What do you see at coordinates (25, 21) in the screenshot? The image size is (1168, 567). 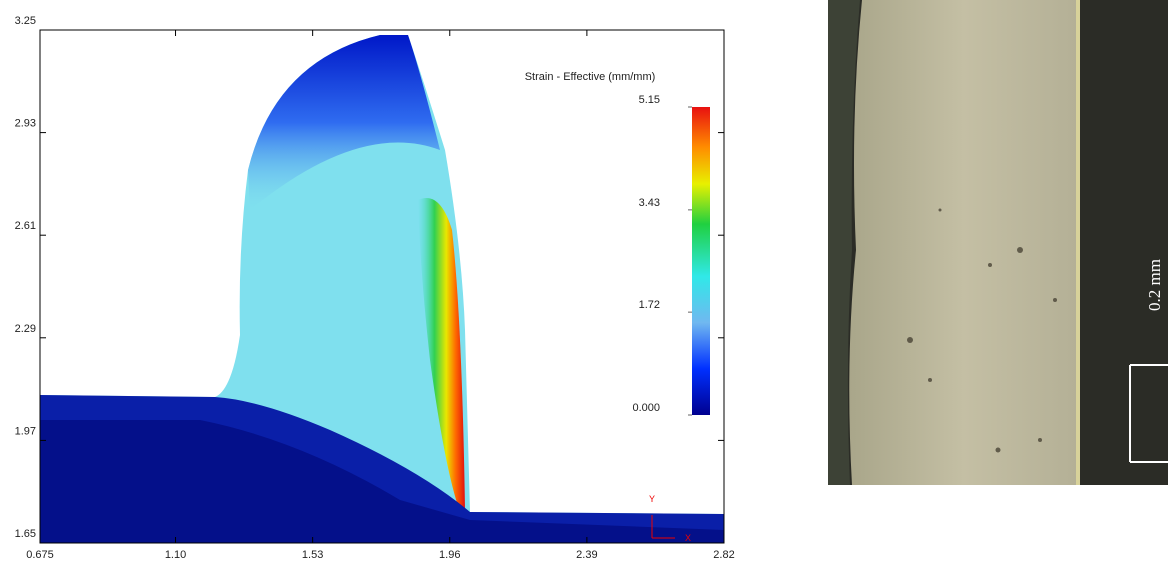 I see `y-tick-label: 3.25` at bounding box center [25, 21].